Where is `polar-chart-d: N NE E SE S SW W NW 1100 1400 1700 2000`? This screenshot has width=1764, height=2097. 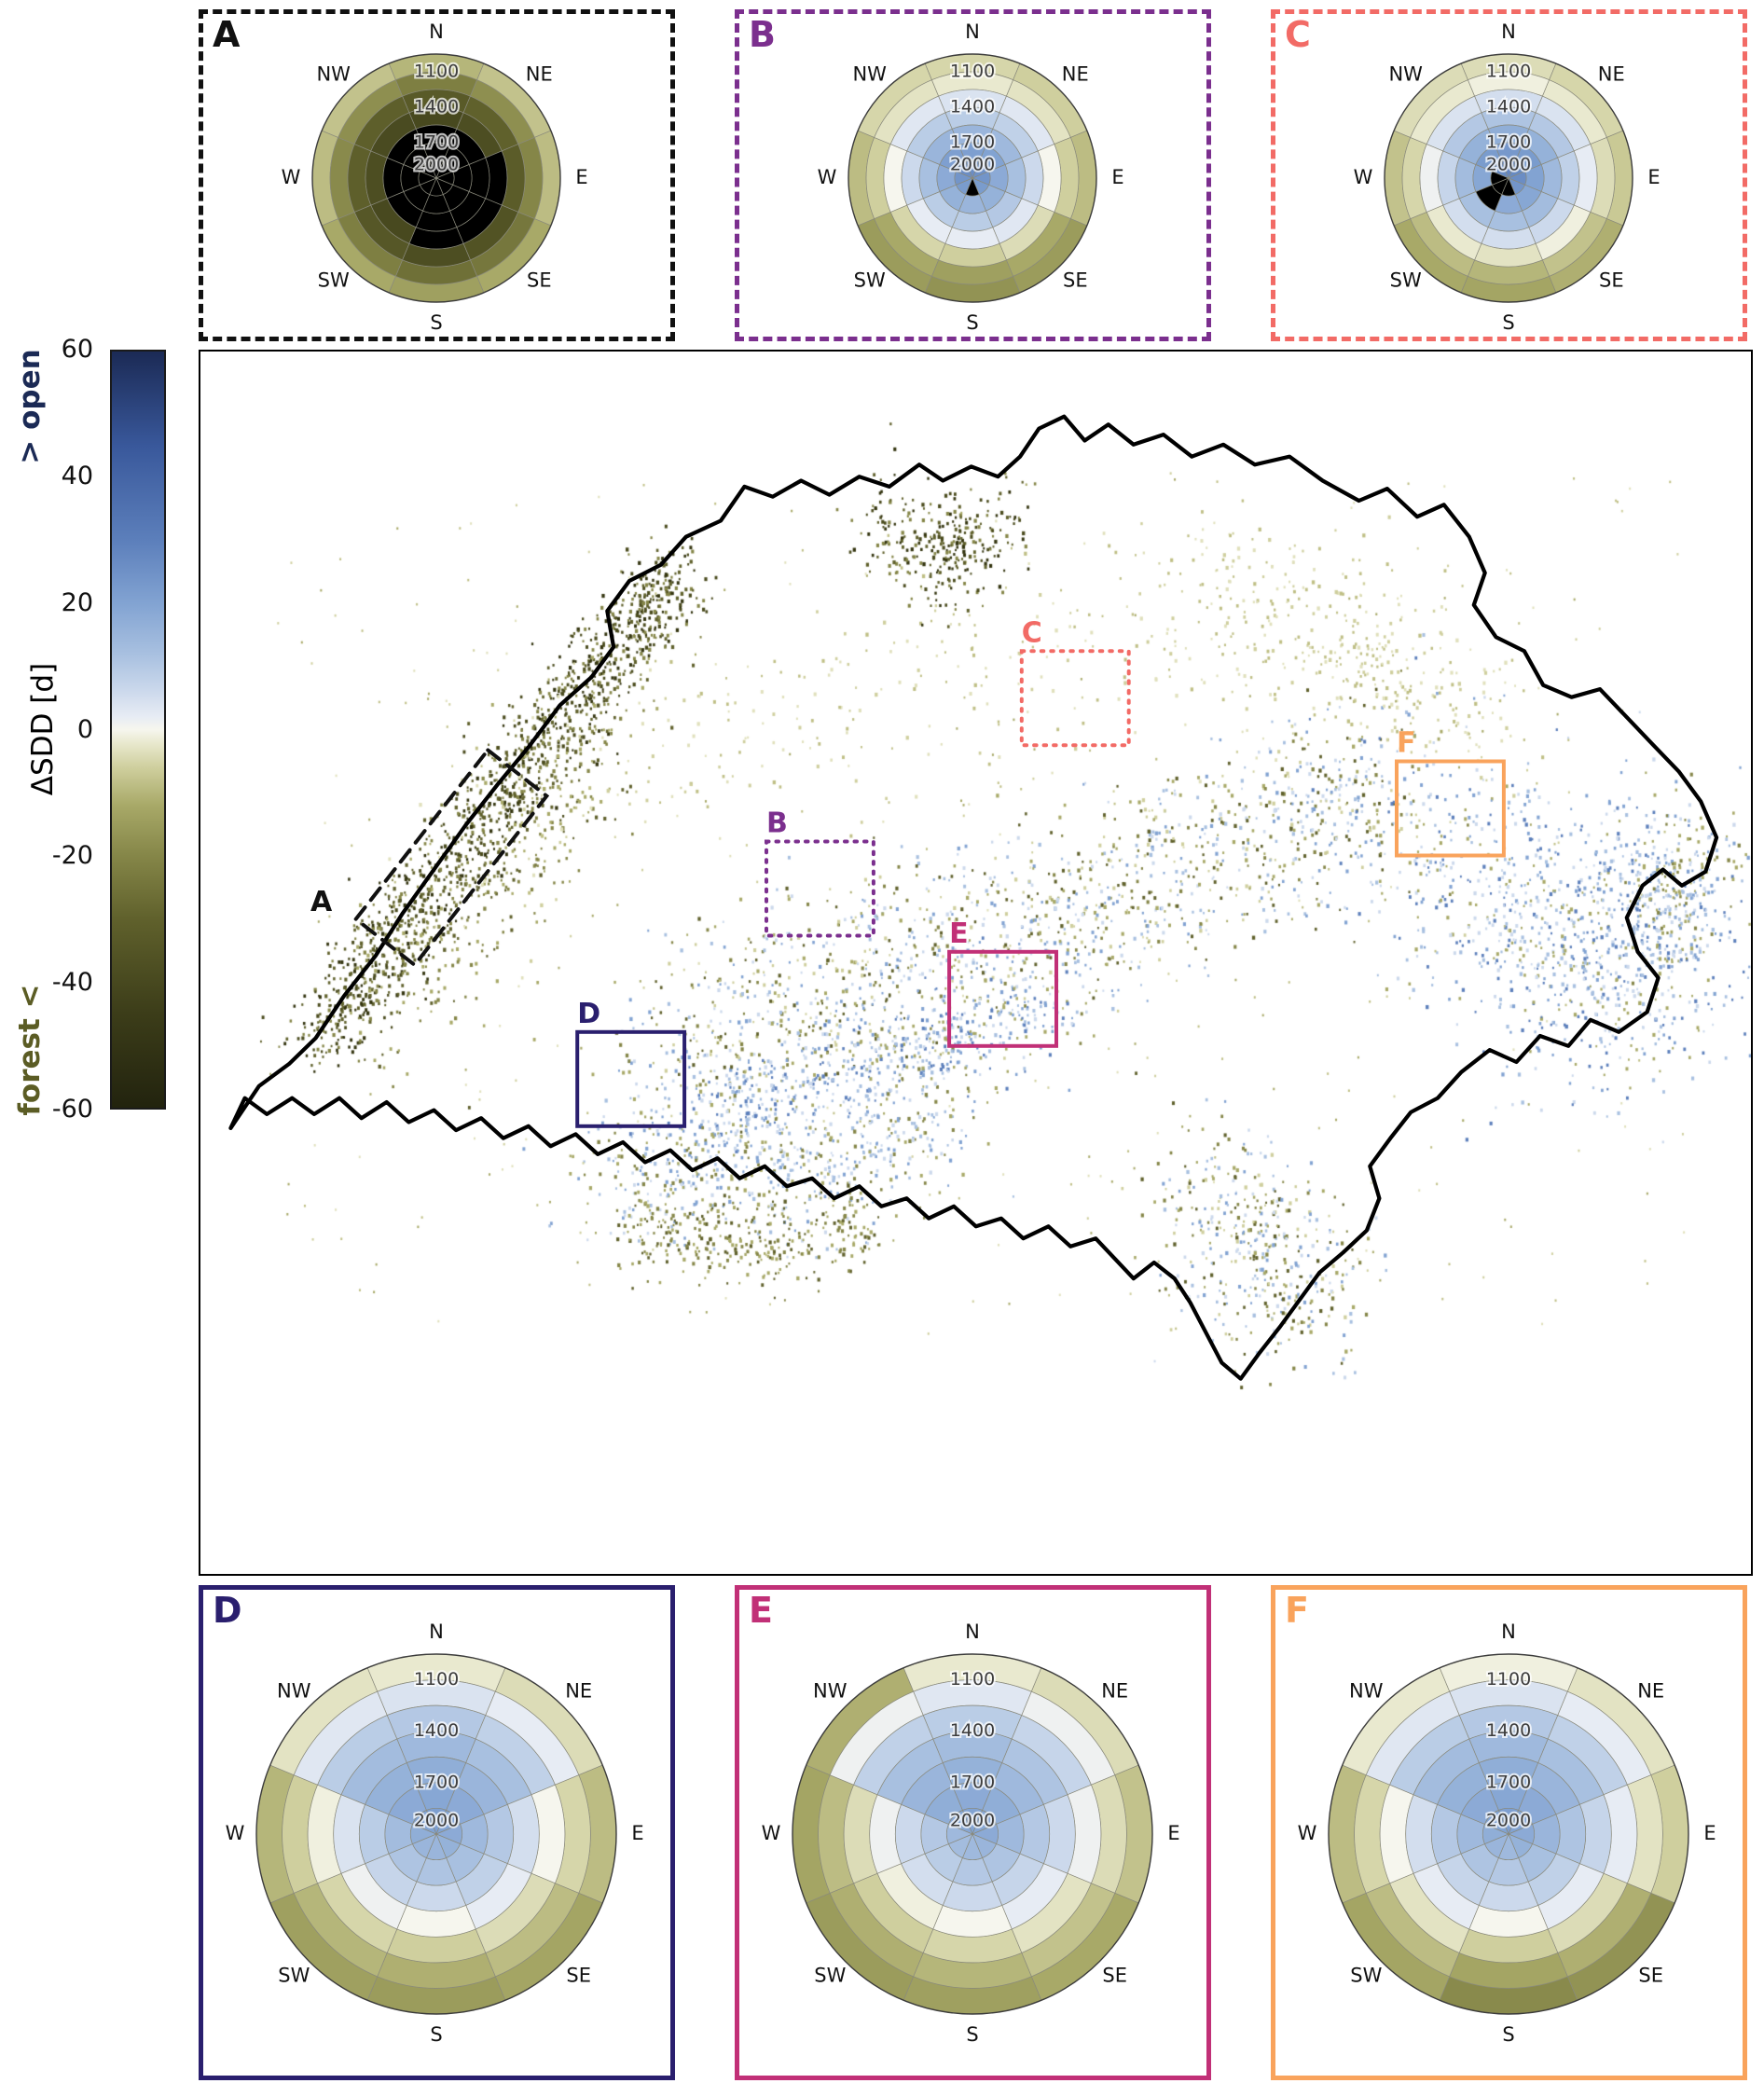 polar-chart-d: N NE E SE S SW W NW 1100 1400 1700 2000 is located at coordinates (435, 1833).